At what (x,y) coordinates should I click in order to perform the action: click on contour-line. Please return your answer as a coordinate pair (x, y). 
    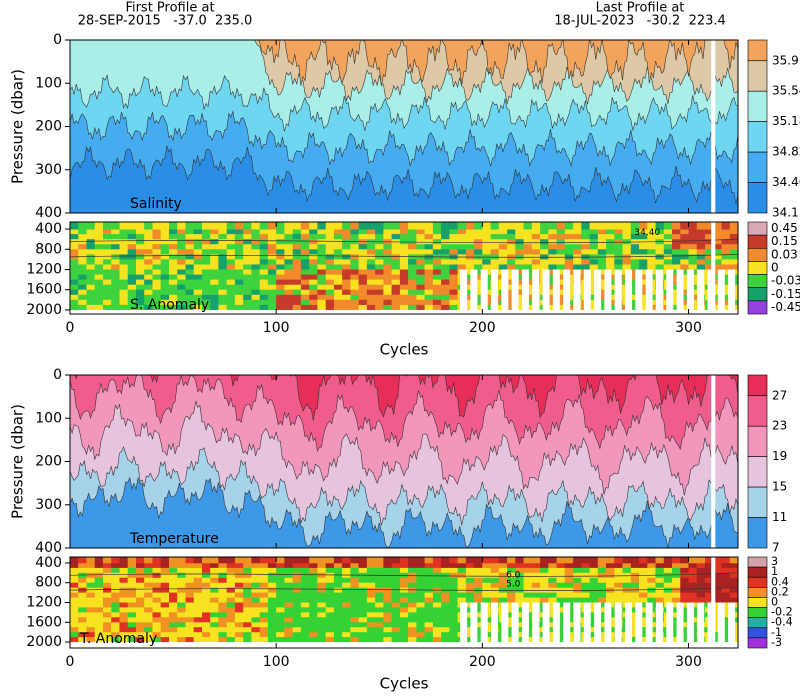
    Looking at the image, I should click on (404, 256).